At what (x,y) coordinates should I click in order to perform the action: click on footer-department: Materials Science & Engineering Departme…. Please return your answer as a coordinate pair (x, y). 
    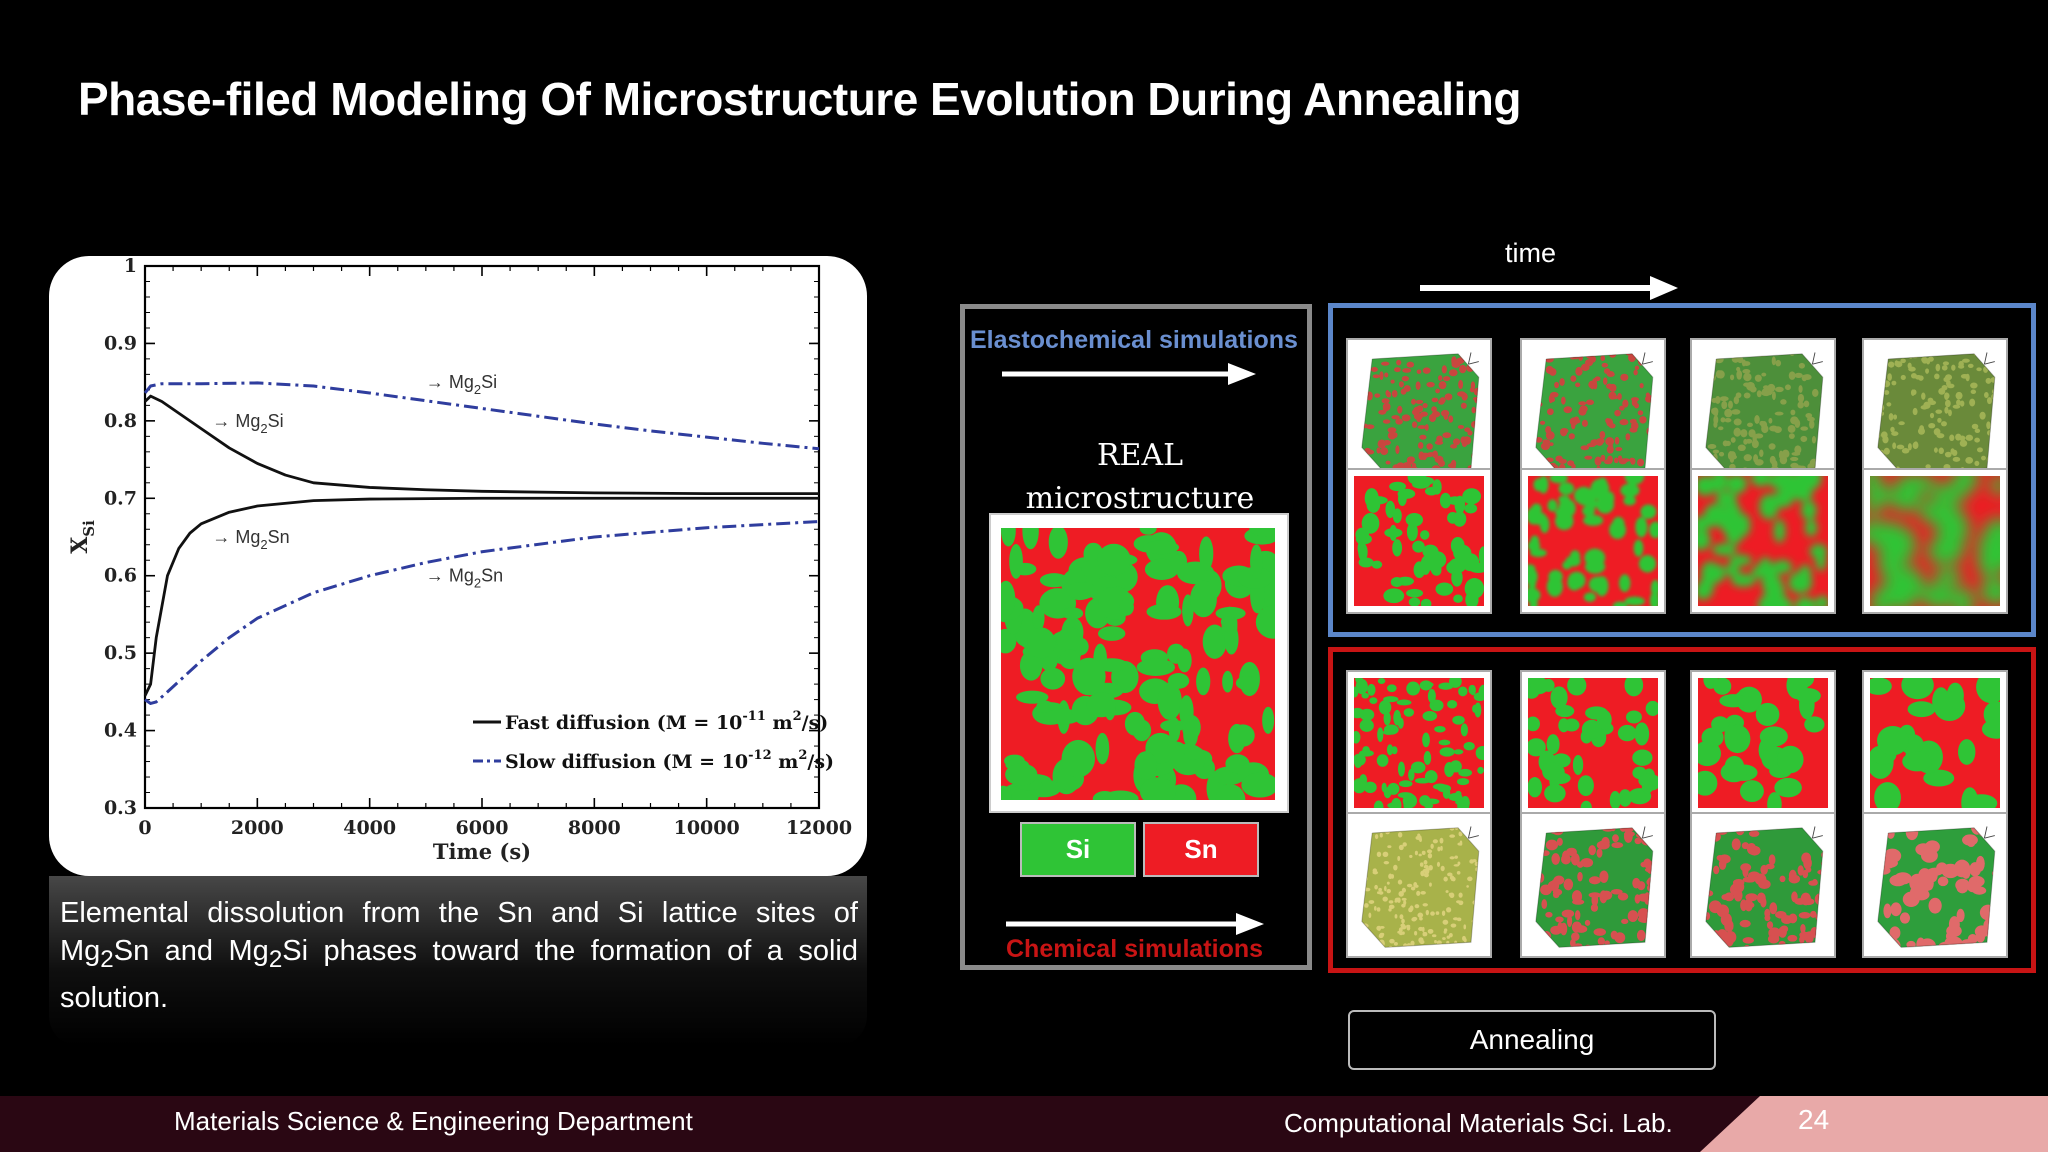
    Looking at the image, I should click on (433, 1121).